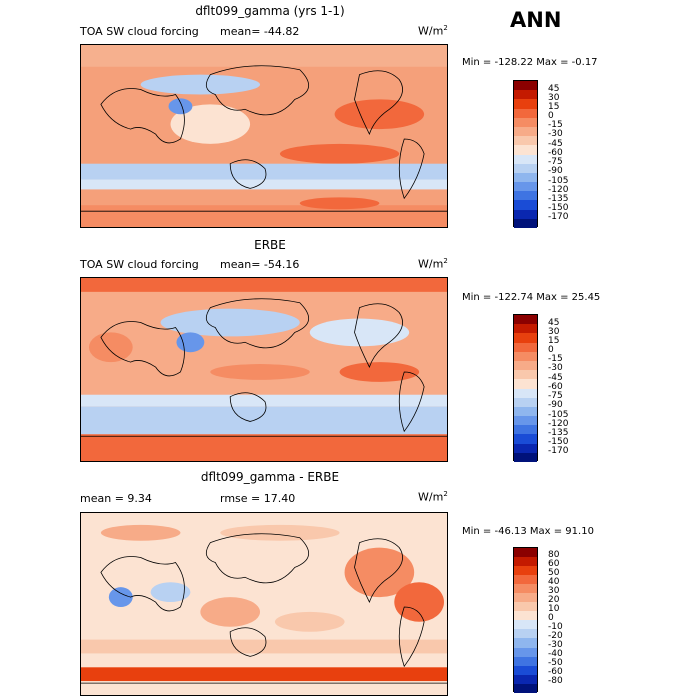 This screenshot has width=700, height=700. What do you see at coordinates (528, 531) in the screenshot?
I see `panel3-minmax: Min = -46.13 Max = 91.10` at bounding box center [528, 531].